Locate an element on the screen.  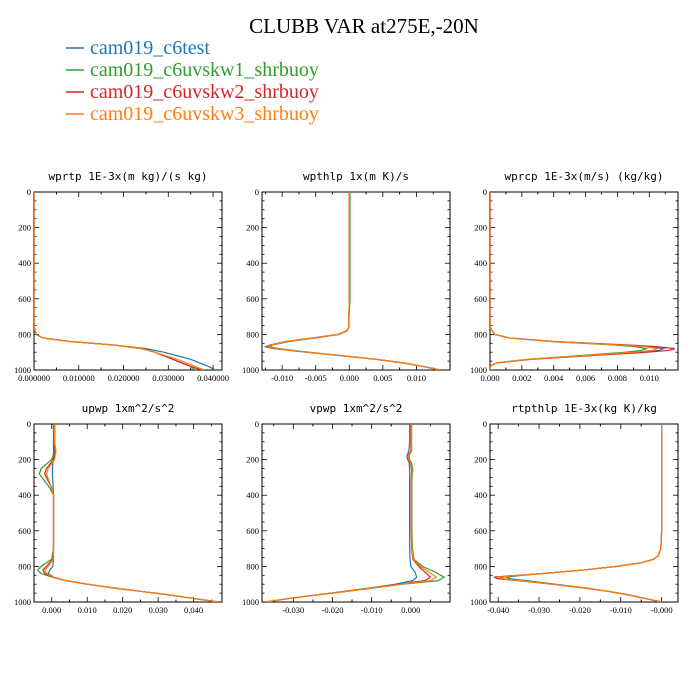
legend-entry: cam019_c6uvskw3_shrbuoy is located at coordinates (192, 114).